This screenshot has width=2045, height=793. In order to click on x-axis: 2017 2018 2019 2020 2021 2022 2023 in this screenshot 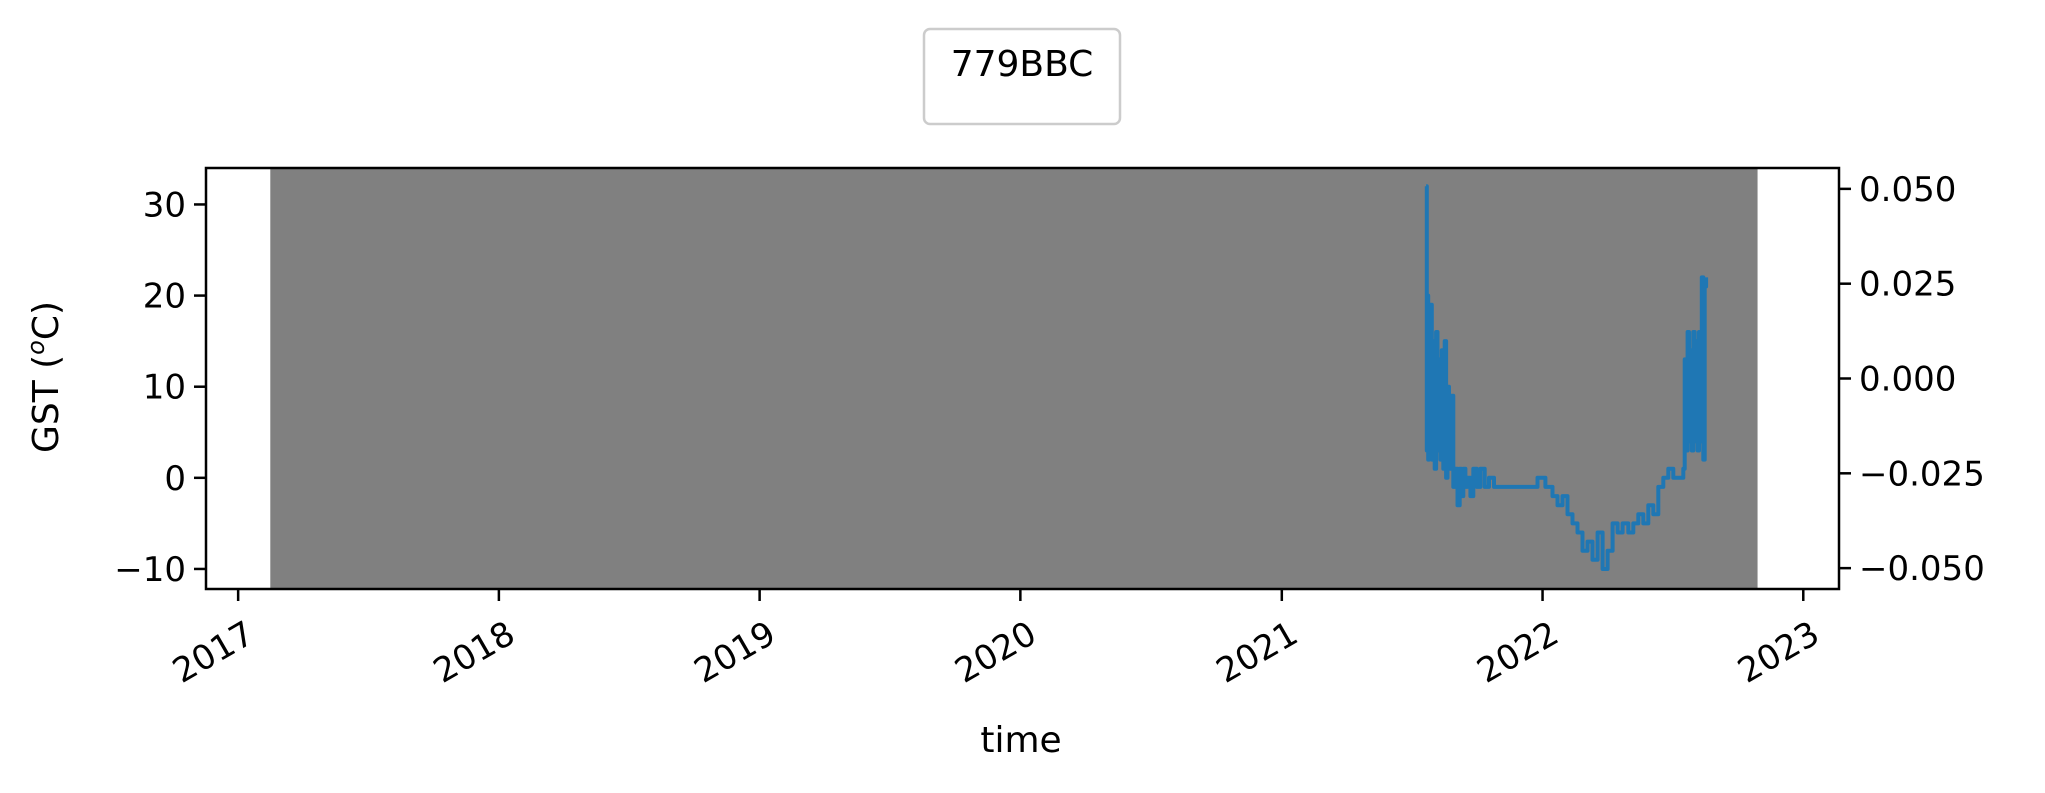, I will do `click(996, 640)`.